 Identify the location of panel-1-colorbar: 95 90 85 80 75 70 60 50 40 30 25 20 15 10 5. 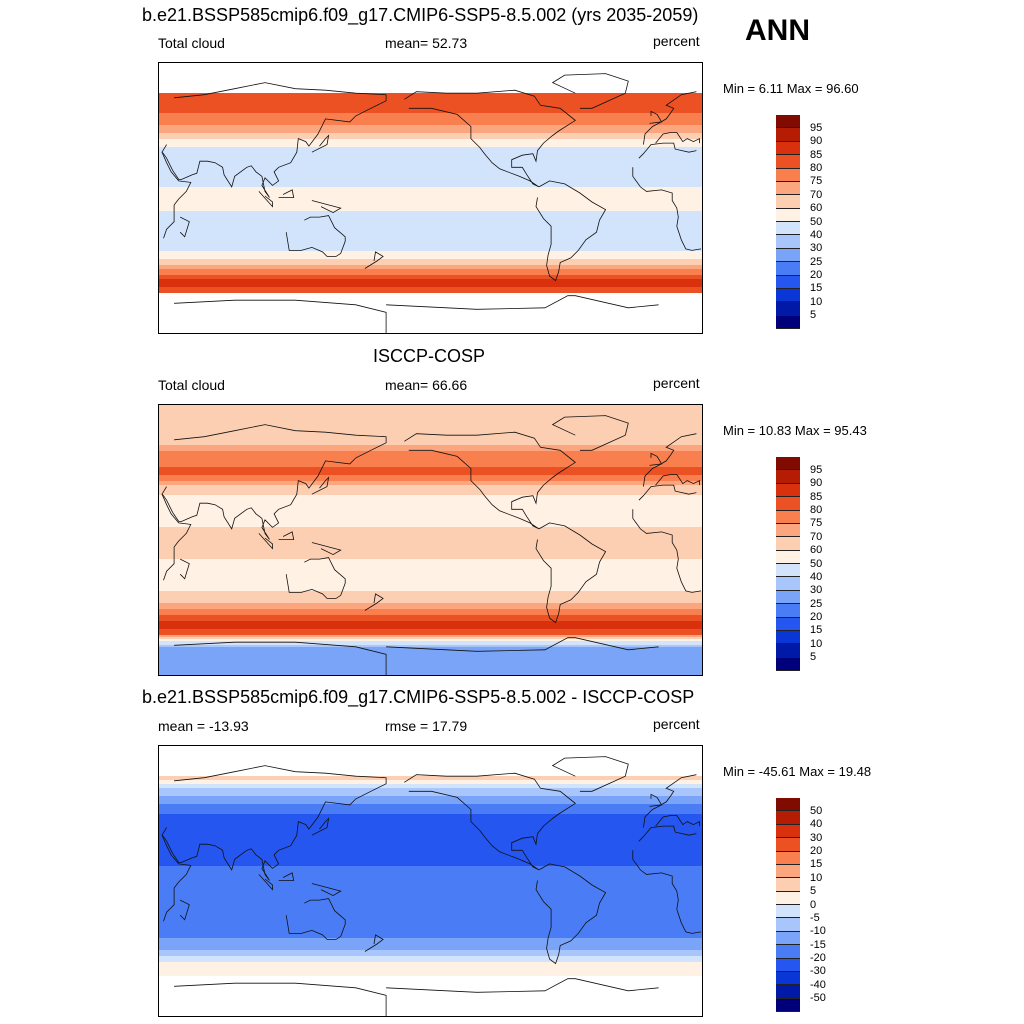
(799, 222).